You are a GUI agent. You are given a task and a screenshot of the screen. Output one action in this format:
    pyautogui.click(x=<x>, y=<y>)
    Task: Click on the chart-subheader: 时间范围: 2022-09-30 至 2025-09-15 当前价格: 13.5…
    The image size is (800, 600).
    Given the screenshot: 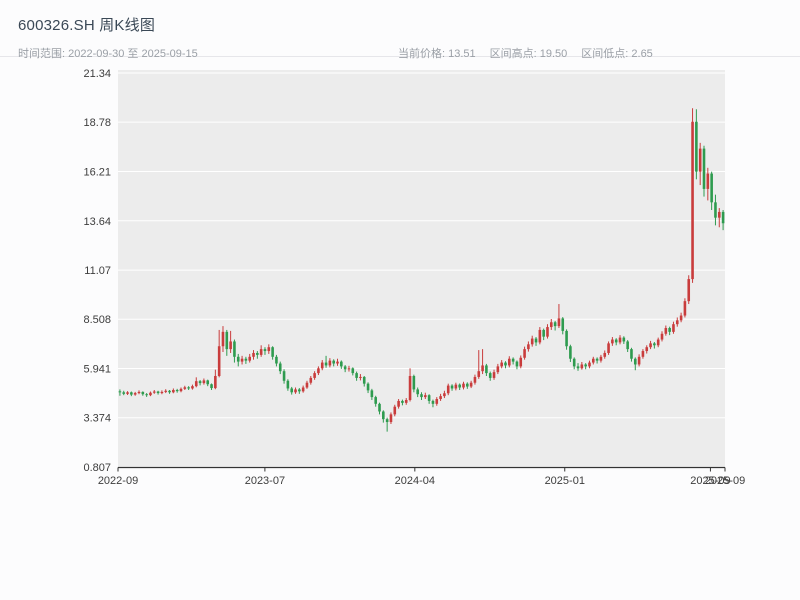 What is the action you would take?
    pyautogui.click(x=400, y=53)
    